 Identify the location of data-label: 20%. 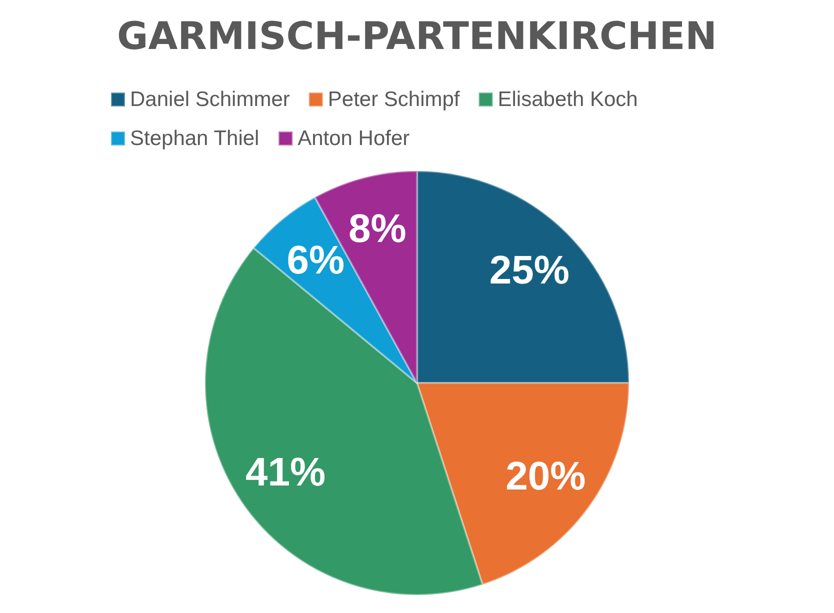
(546, 476).